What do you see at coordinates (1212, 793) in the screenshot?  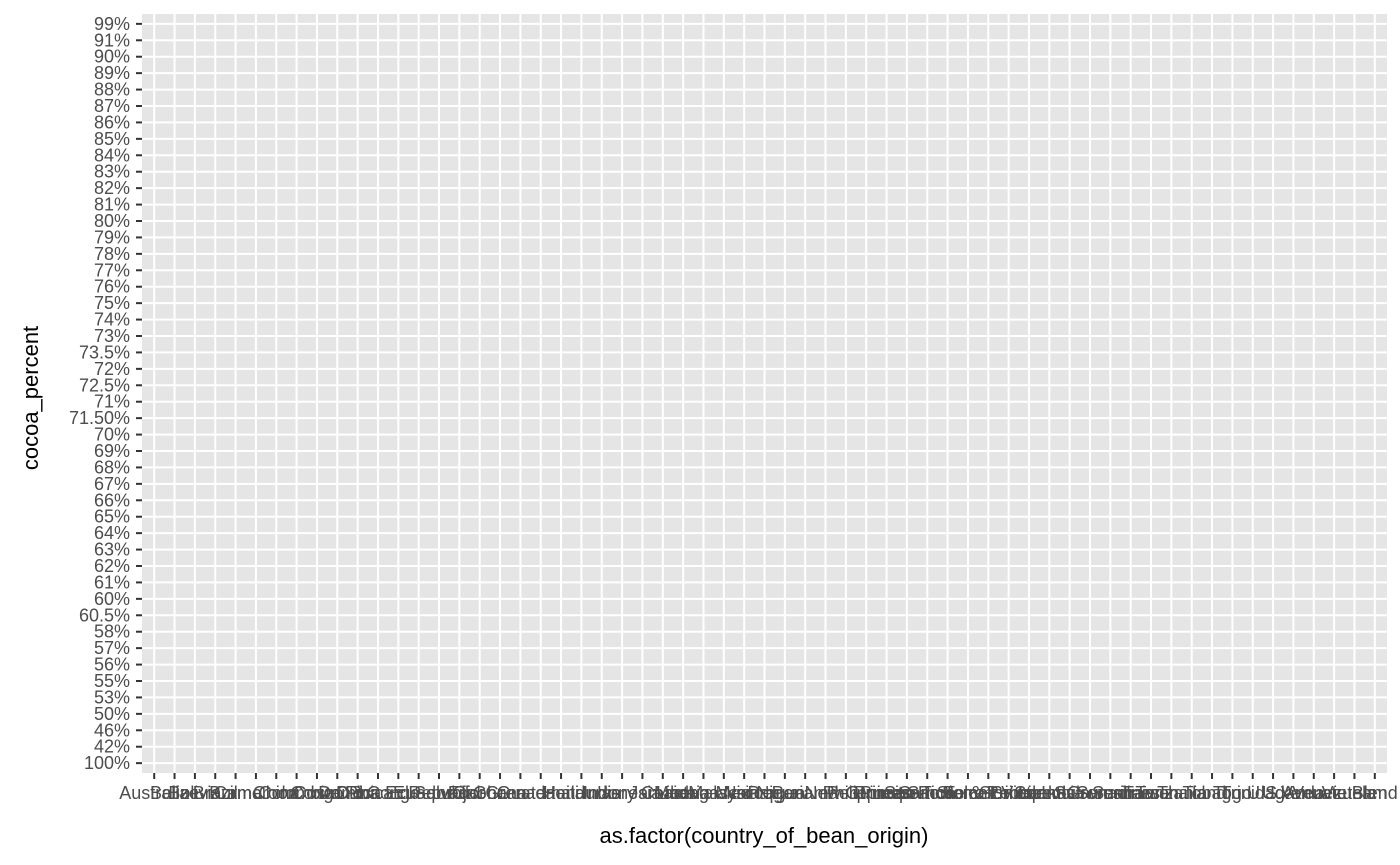 I see `x-tick-label: Tobago` at bounding box center [1212, 793].